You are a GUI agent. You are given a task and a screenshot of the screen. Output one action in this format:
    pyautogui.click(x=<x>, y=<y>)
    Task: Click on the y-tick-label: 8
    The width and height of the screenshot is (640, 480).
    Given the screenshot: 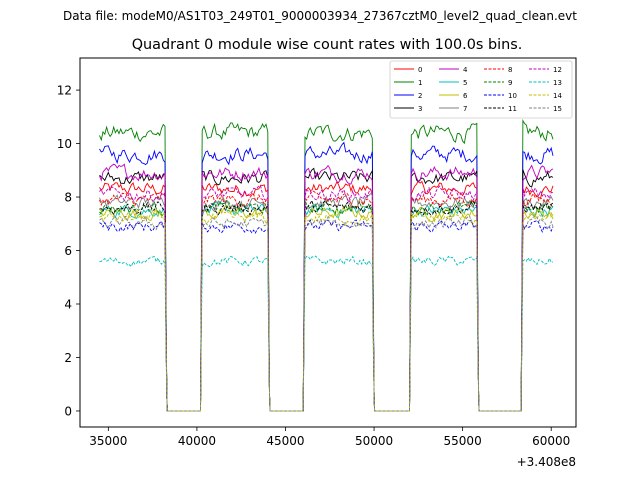 What is the action you would take?
    pyautogui.click(x=68, y=198)
    